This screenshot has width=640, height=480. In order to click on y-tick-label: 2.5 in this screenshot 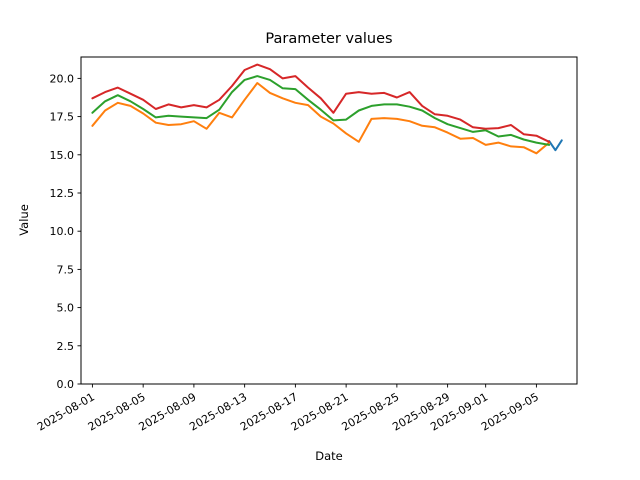, I will do `click(66, 346)`.